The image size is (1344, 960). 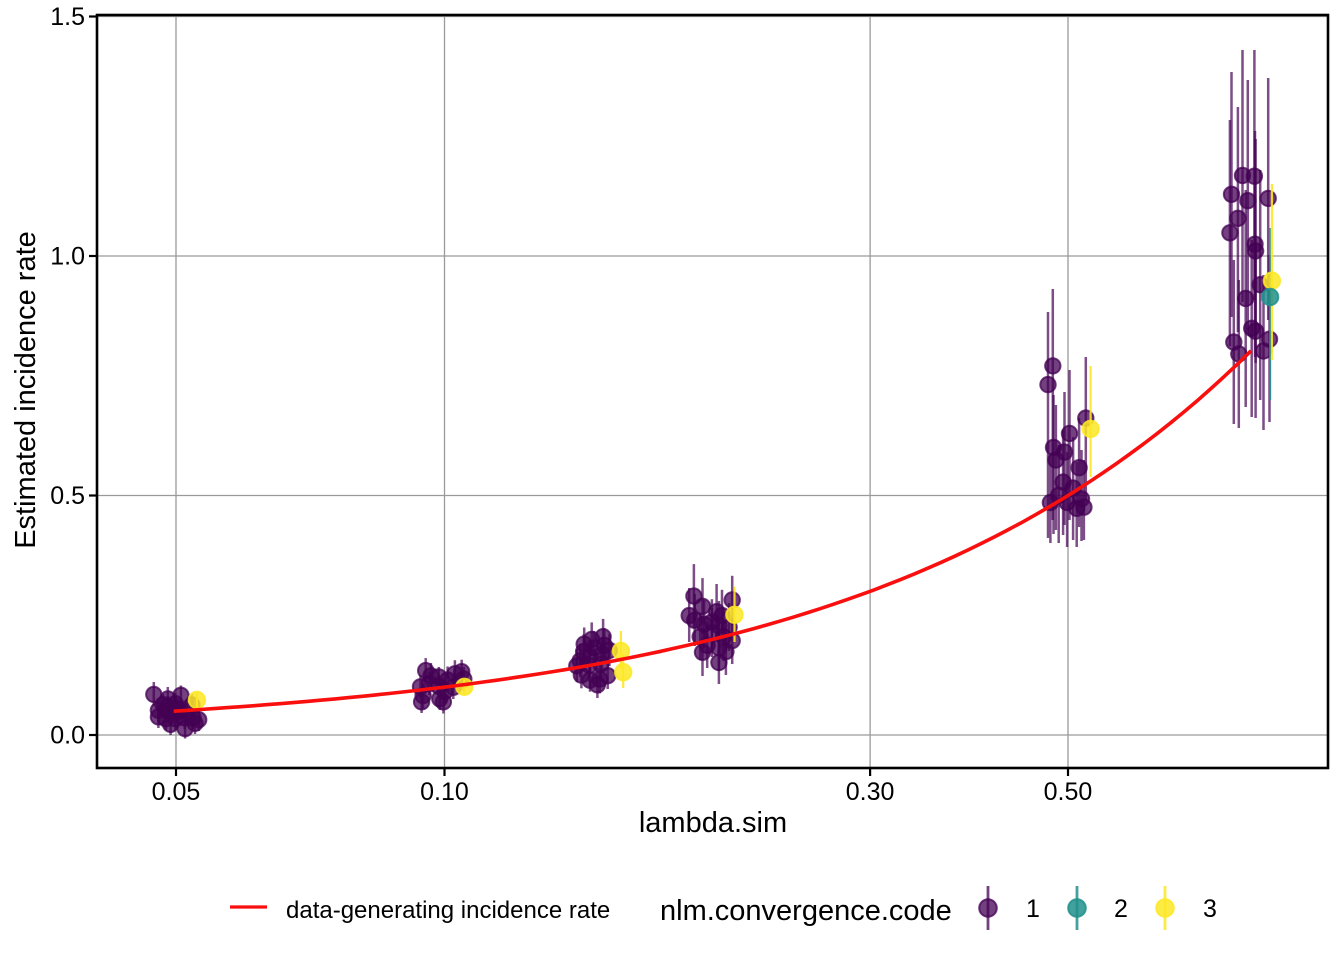 I want to click on svg-text: nlm.convergence.code, so click(x=806, y=911).